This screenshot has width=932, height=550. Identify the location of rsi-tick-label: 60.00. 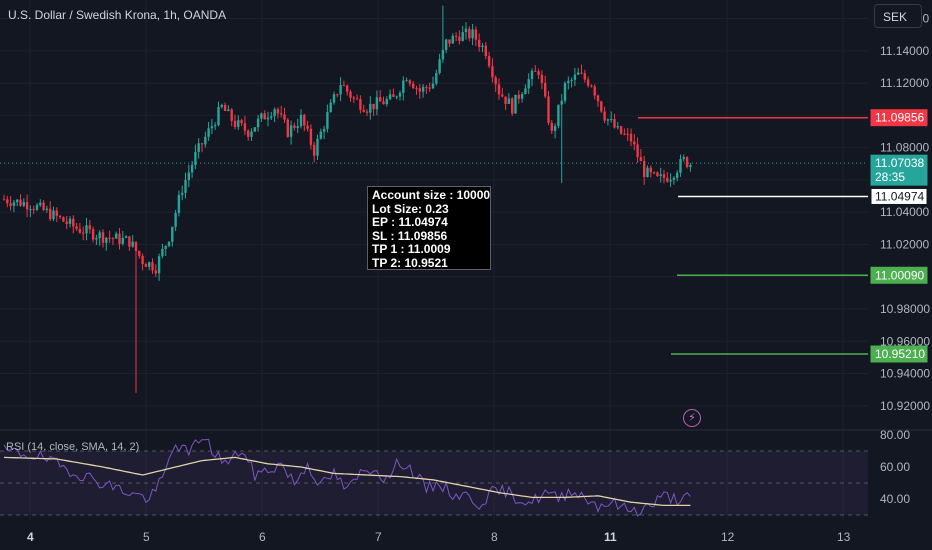
(895, 467).